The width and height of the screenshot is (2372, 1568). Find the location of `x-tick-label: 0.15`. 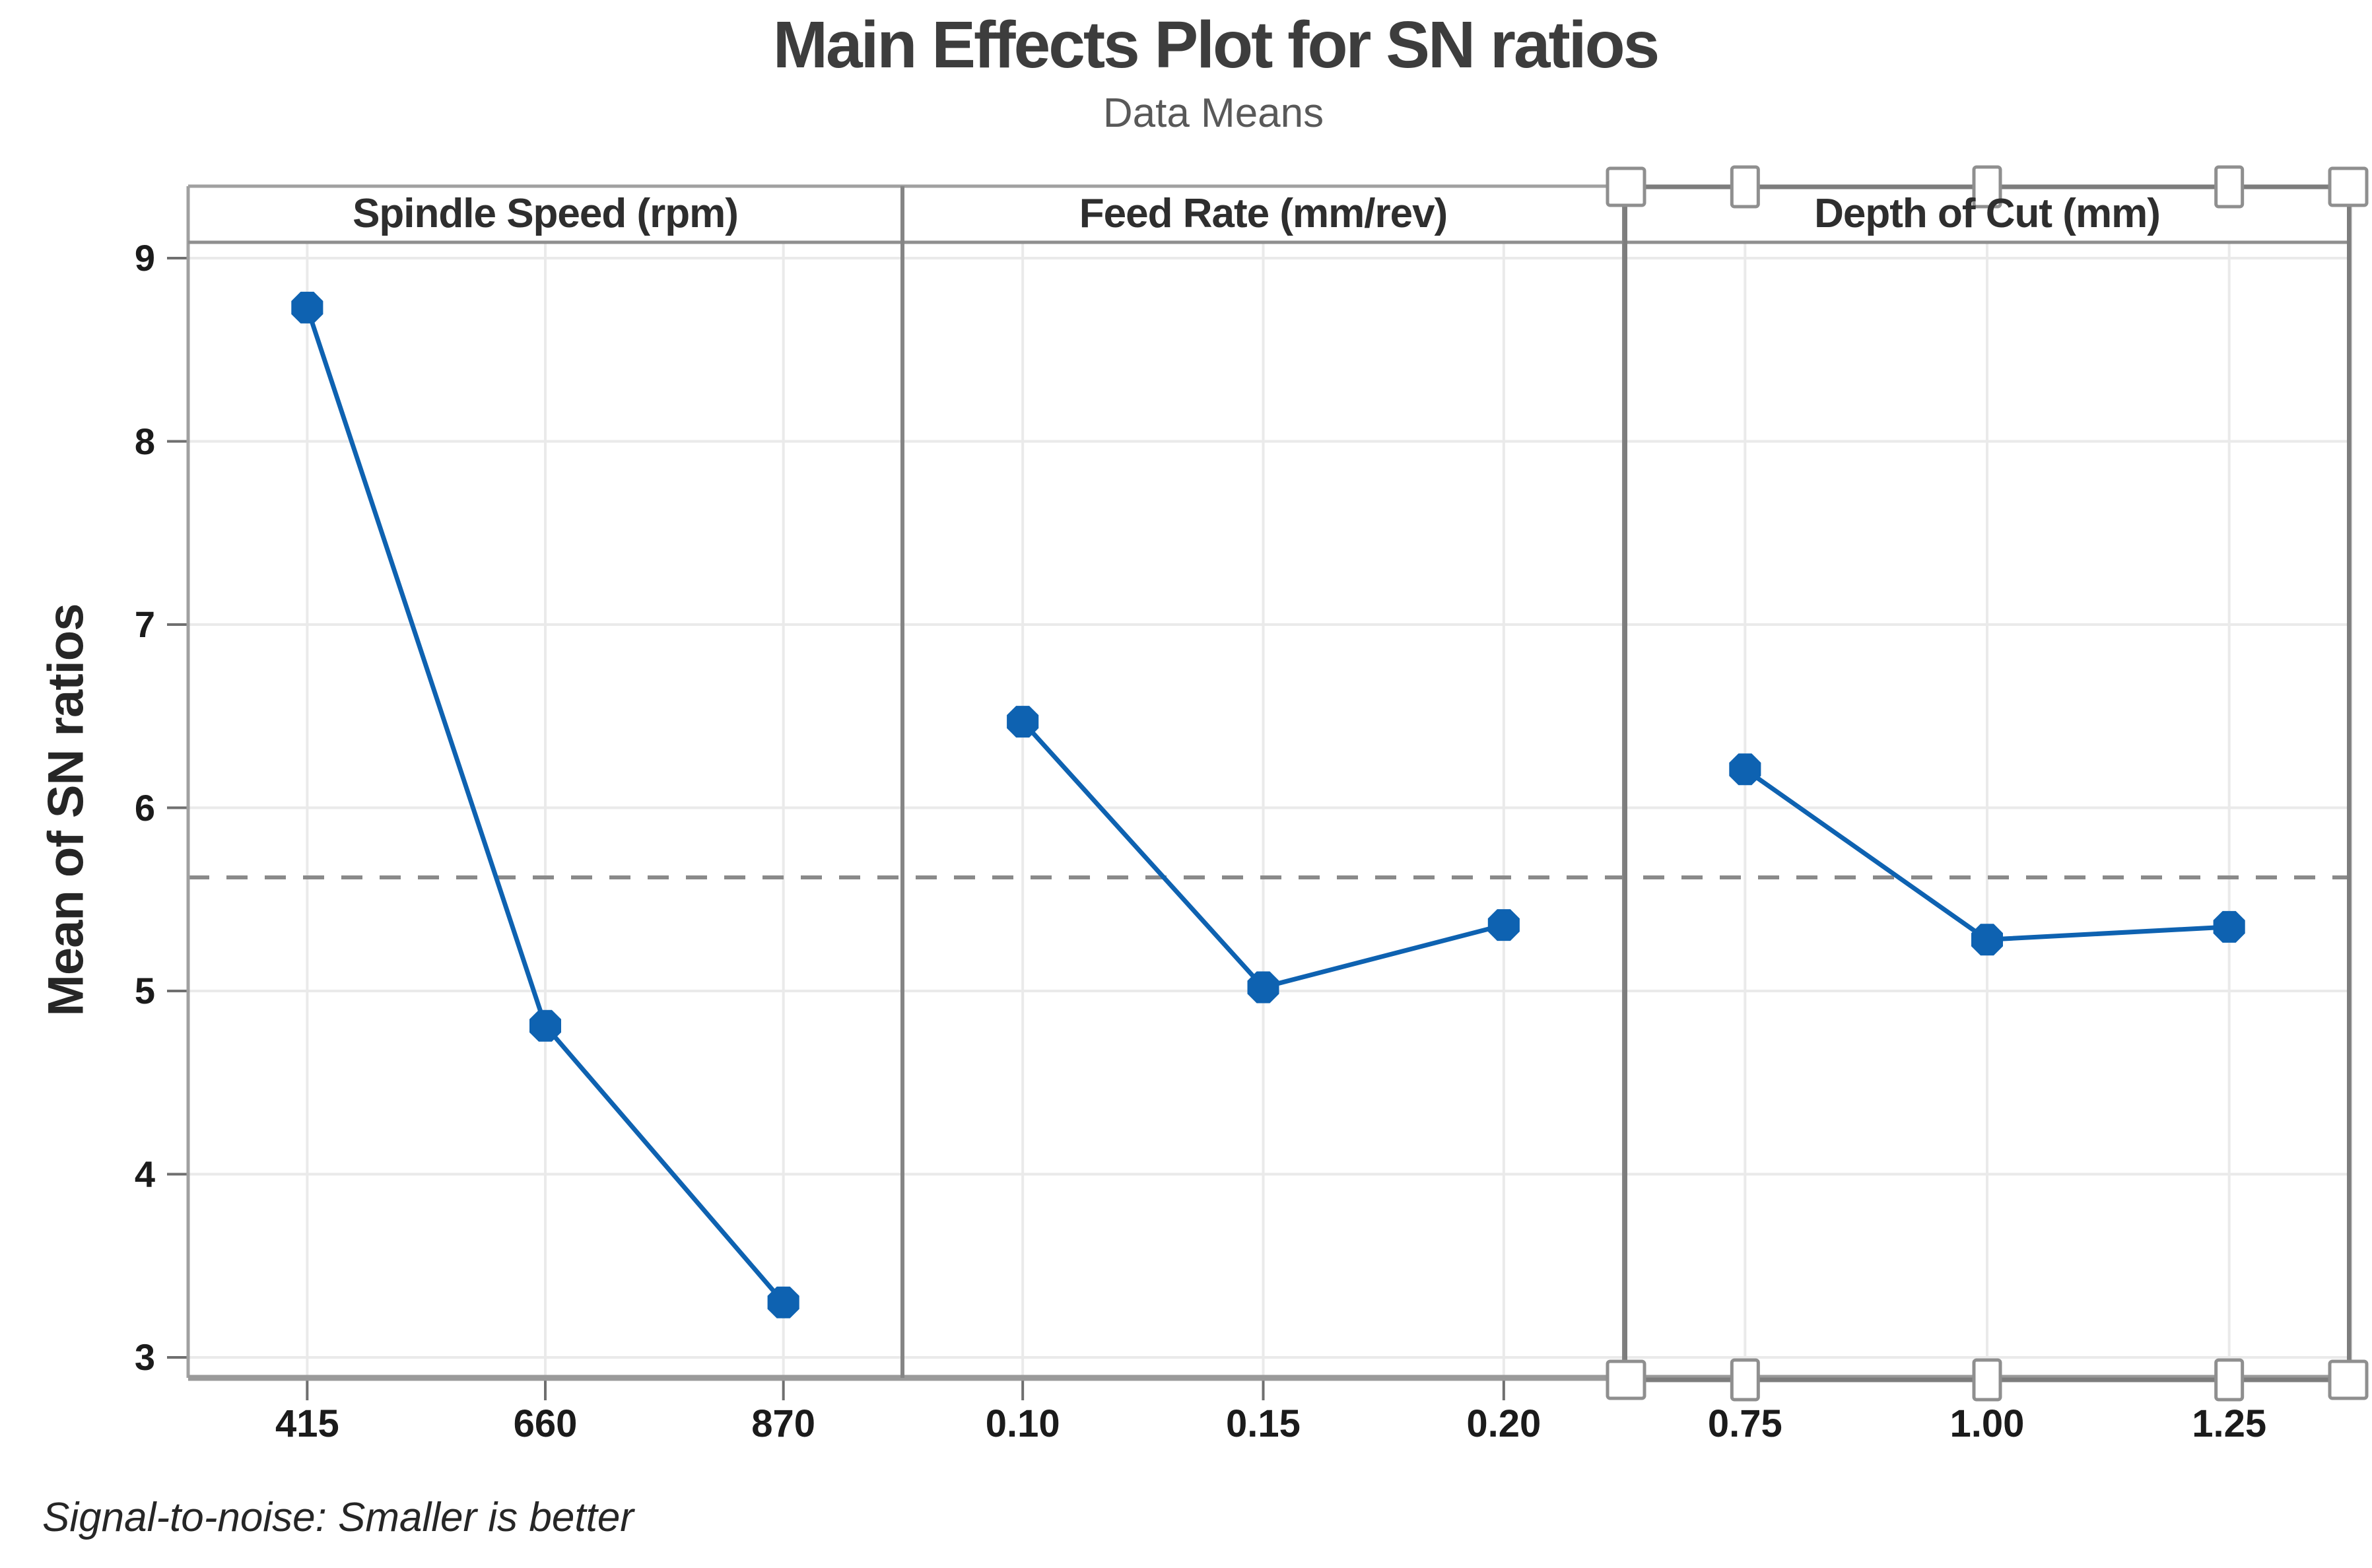

x-tick-label: 0.15 is located at coordinates (1263, 1423).